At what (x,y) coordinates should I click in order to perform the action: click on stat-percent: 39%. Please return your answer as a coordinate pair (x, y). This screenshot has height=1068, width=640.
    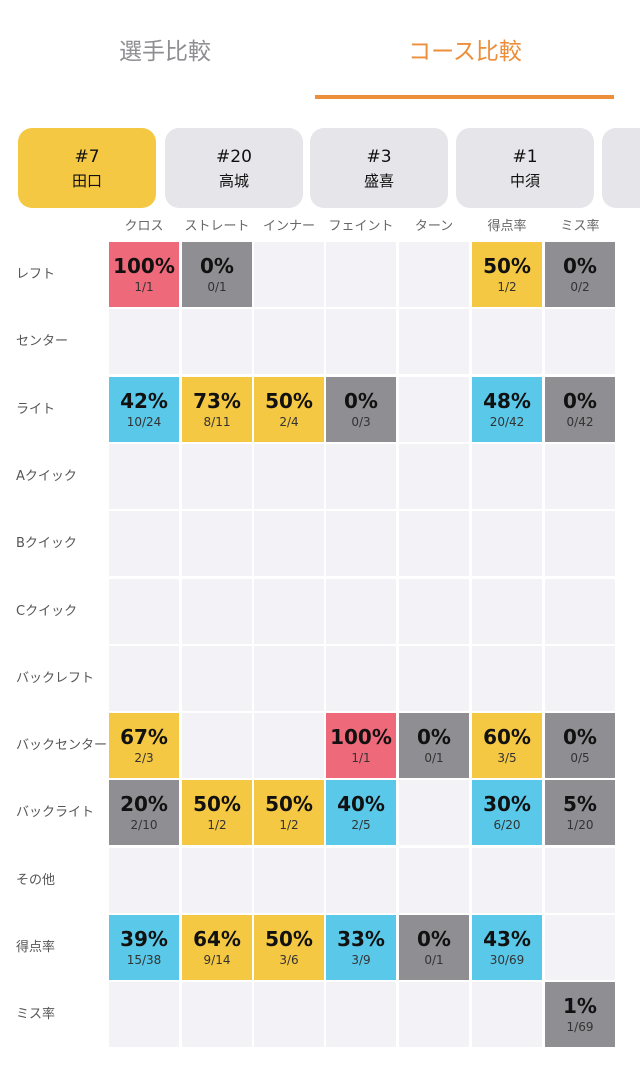
    Looking at the image, I should click on (144, 939).